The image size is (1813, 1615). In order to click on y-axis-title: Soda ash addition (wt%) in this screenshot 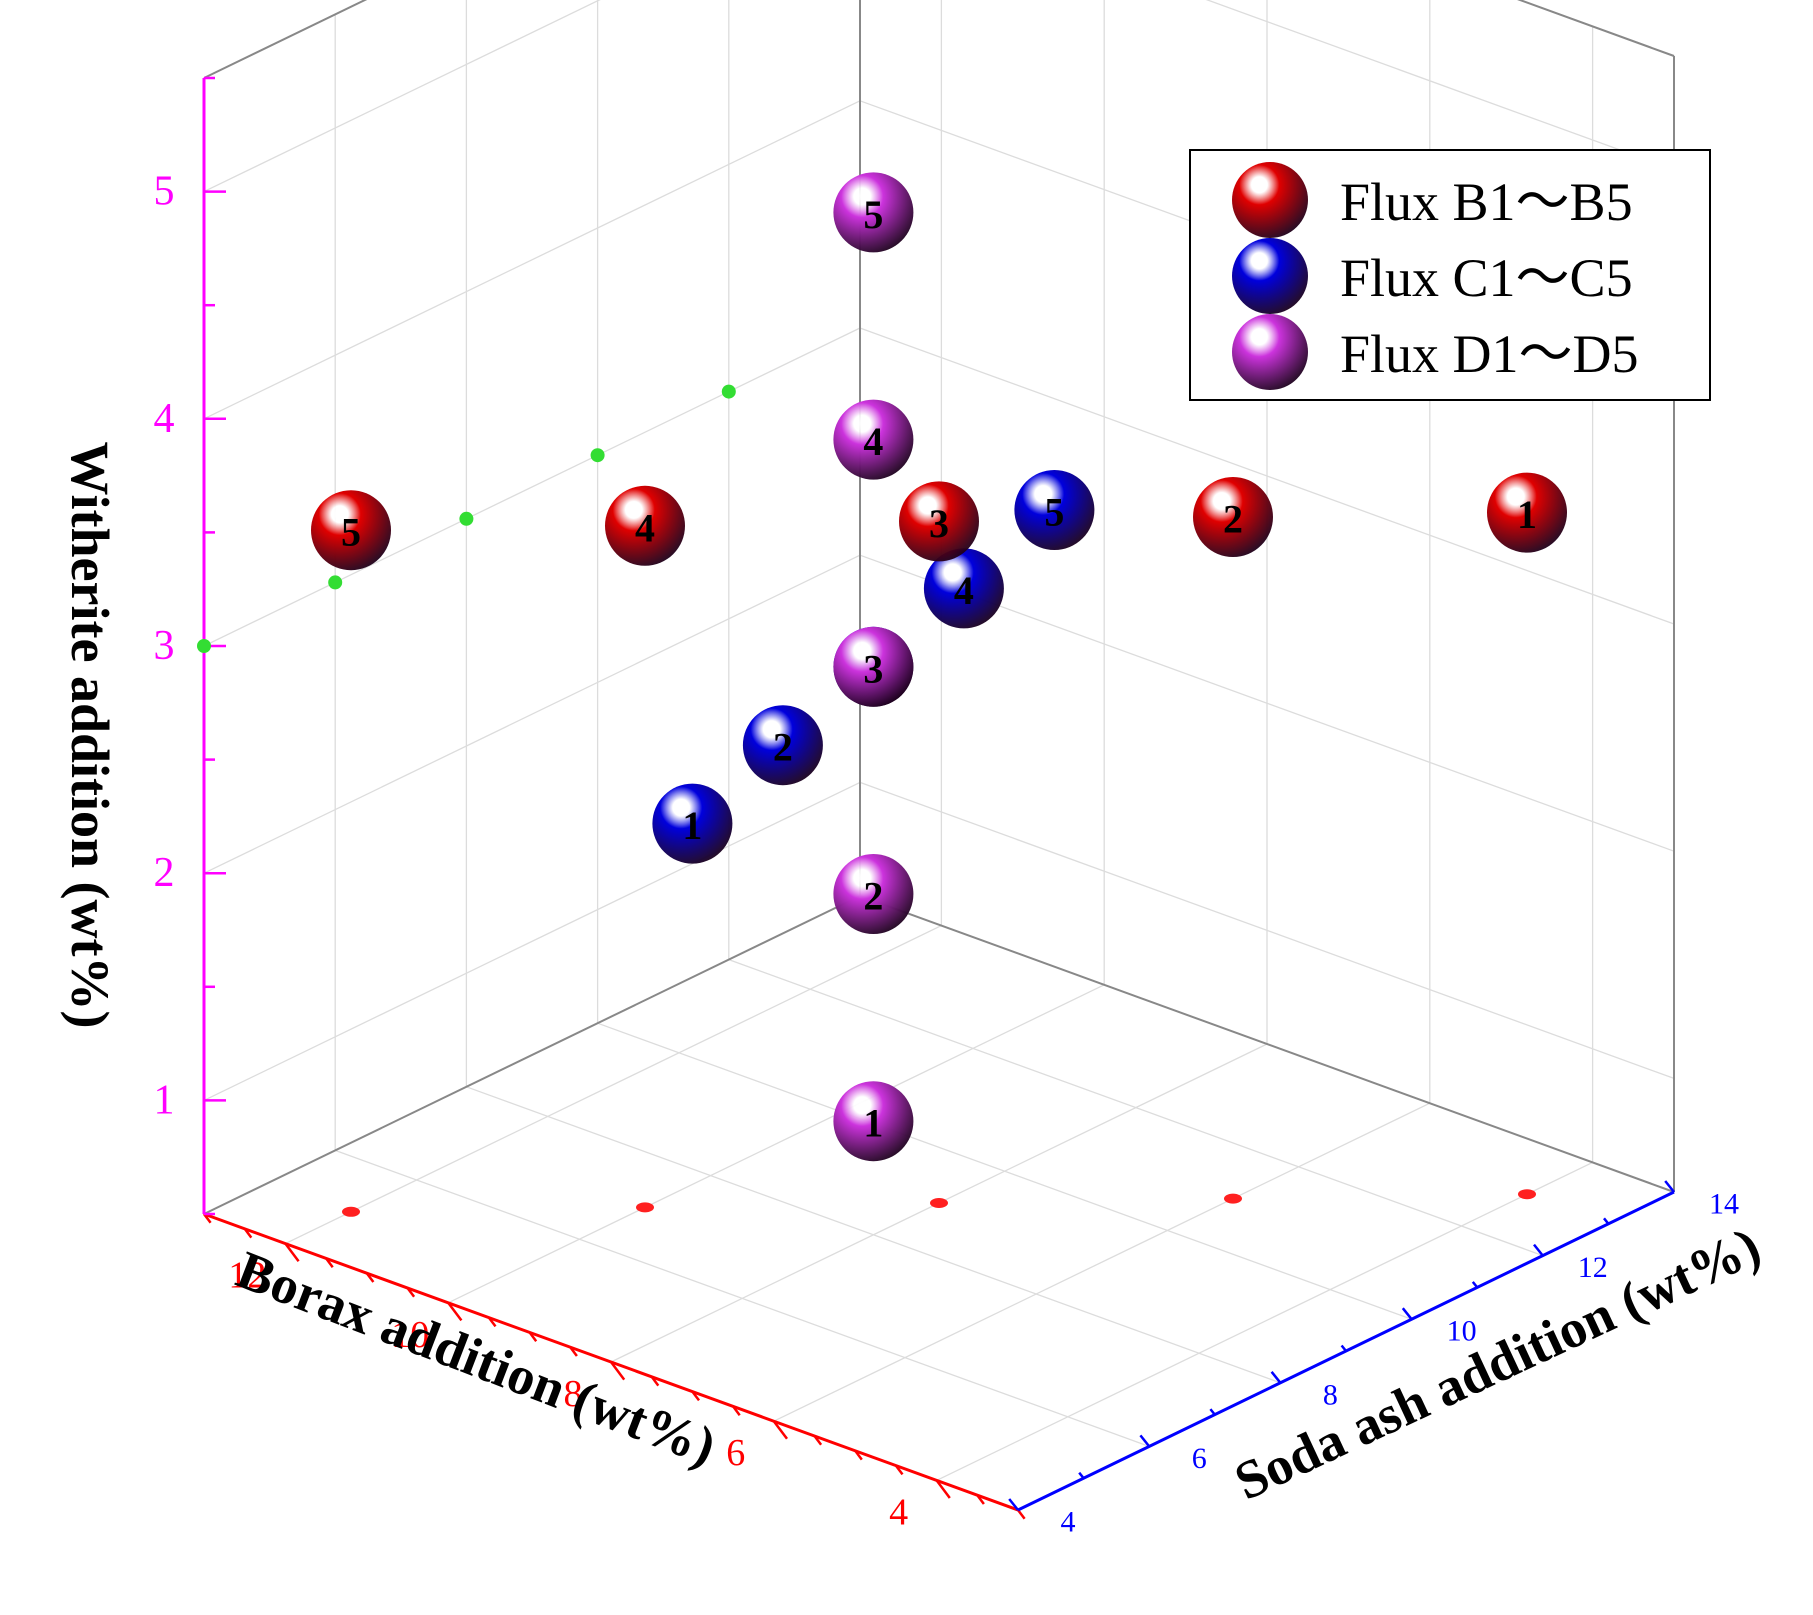, I will do `click(1497, 1364)`.